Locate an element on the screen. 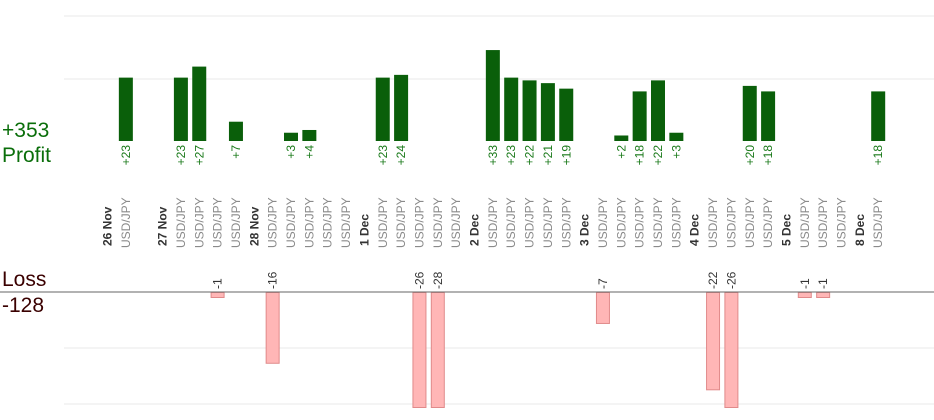 This screenshot has width=934, height=420. date-label: 1 Dec is located at coordinates (364, 230).